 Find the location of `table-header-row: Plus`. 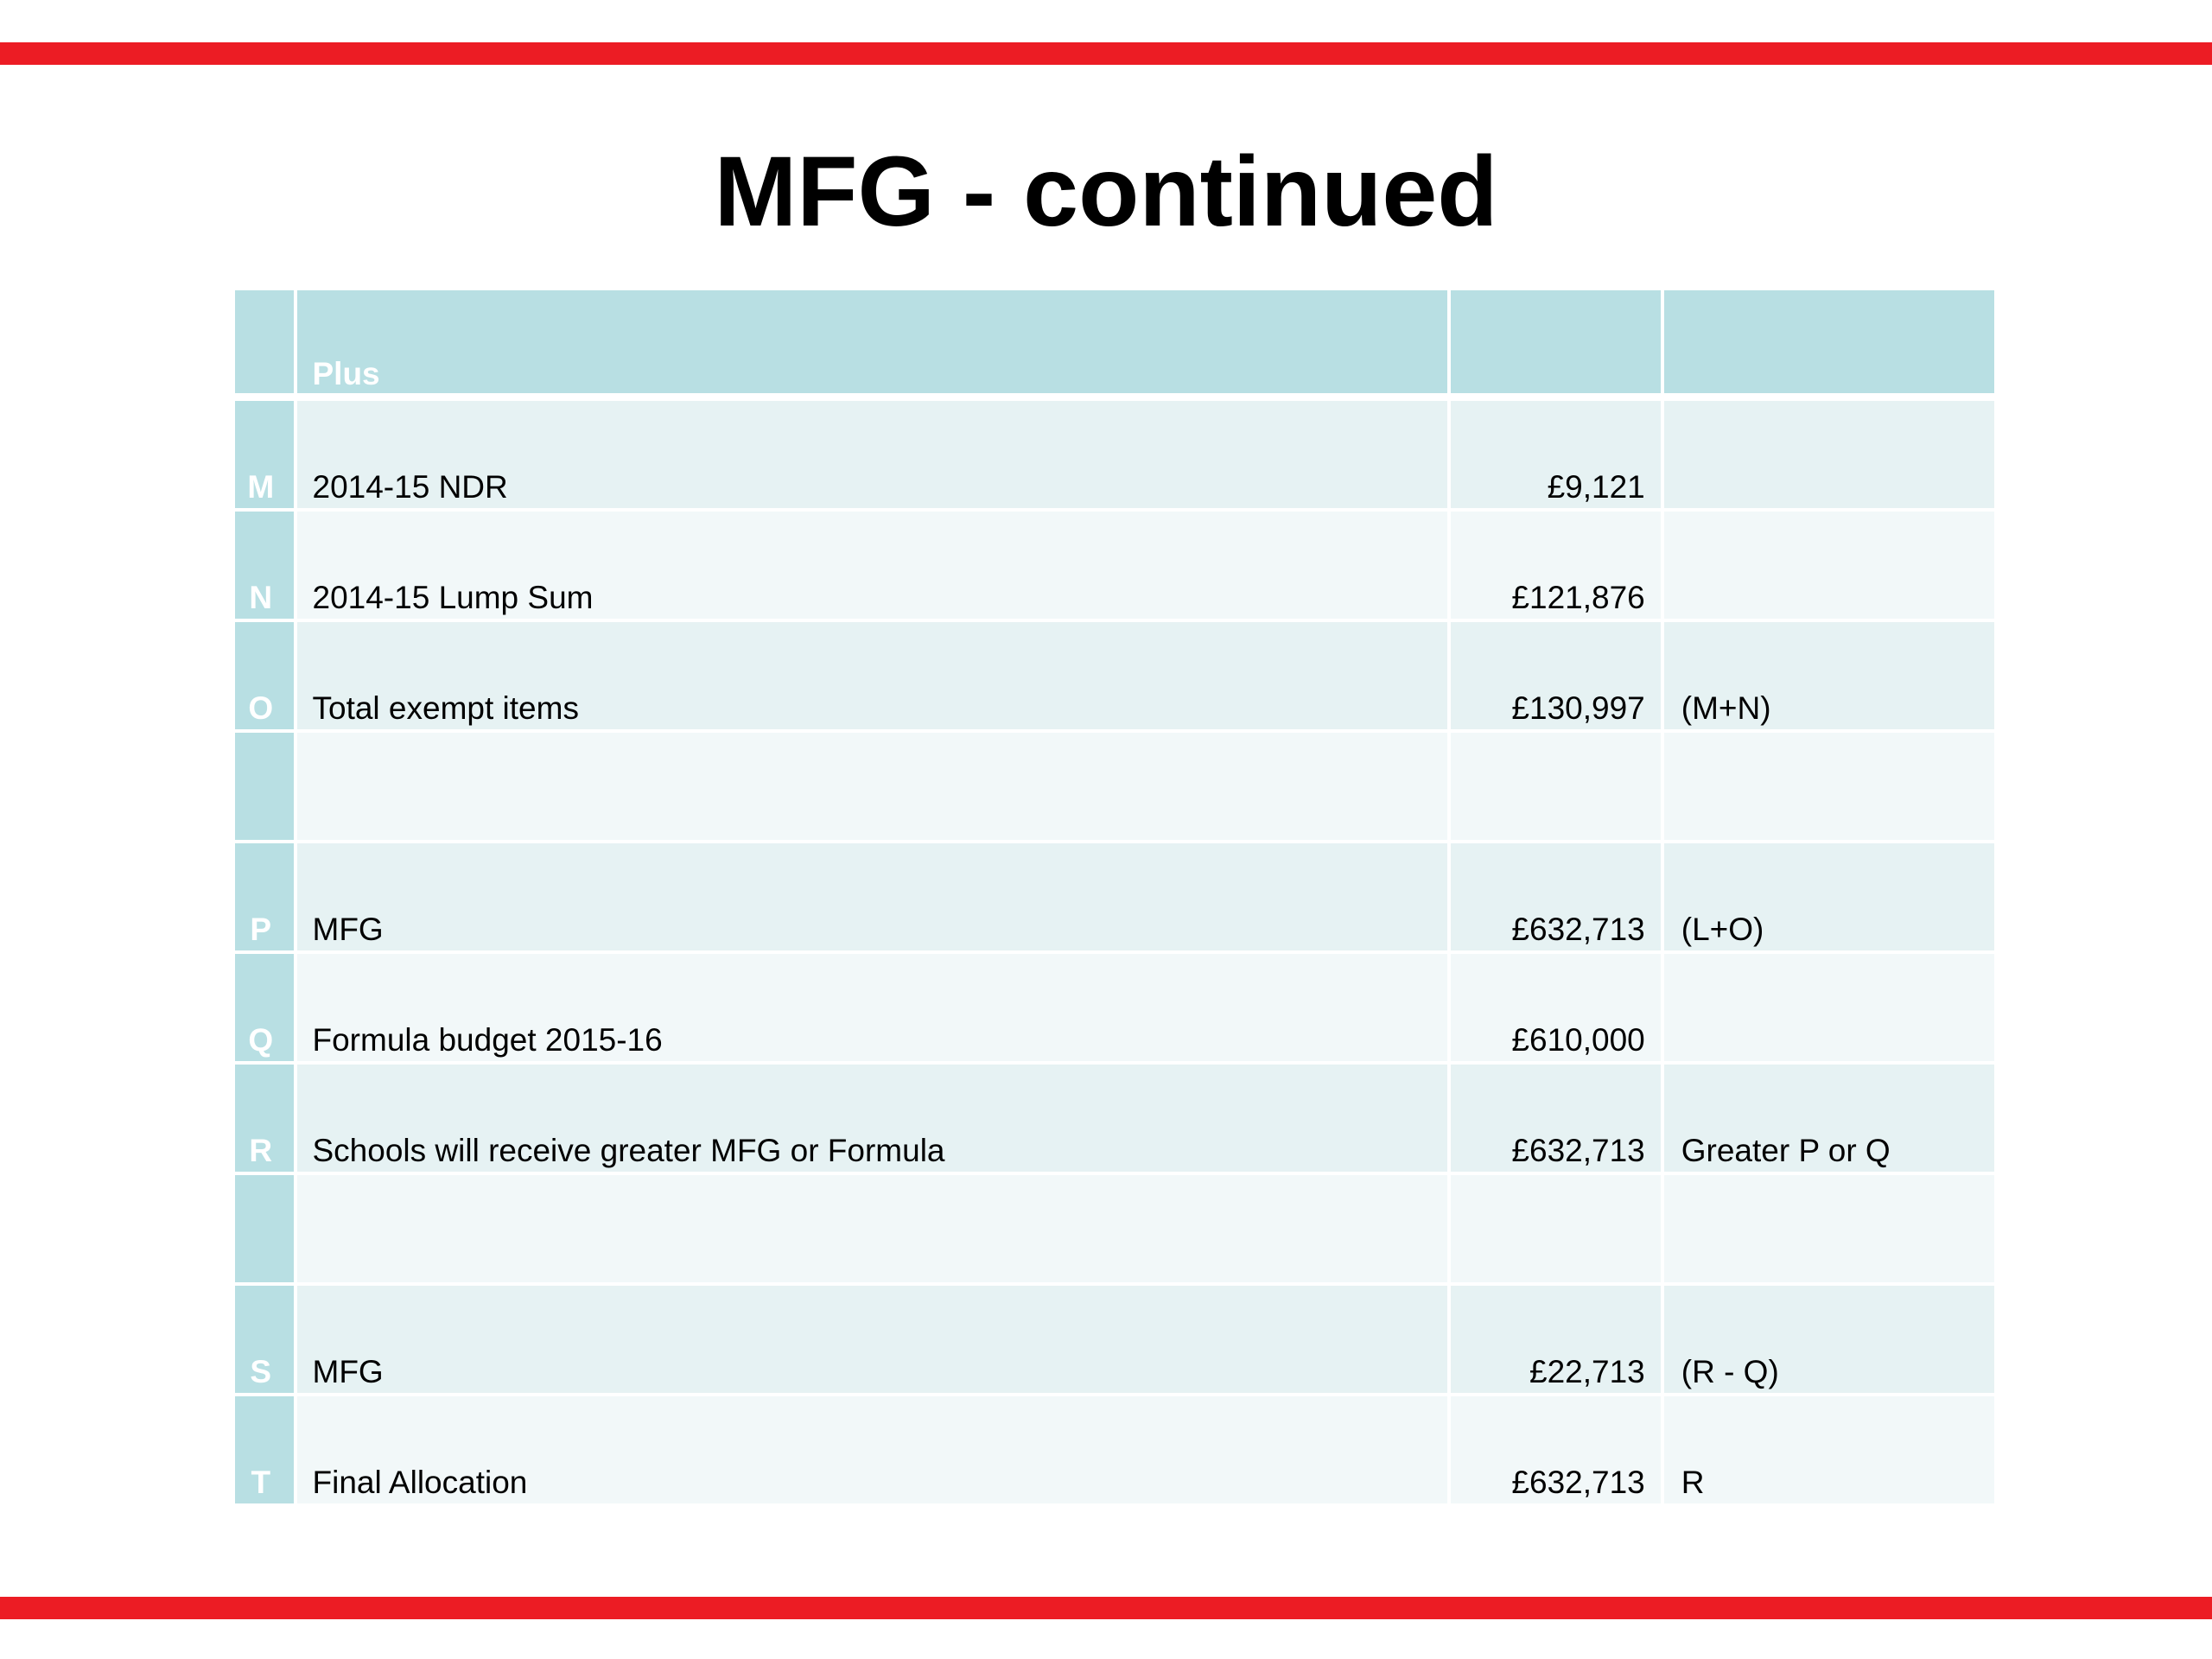

table-header-row: Plus is located at coordinates (1114, 341).